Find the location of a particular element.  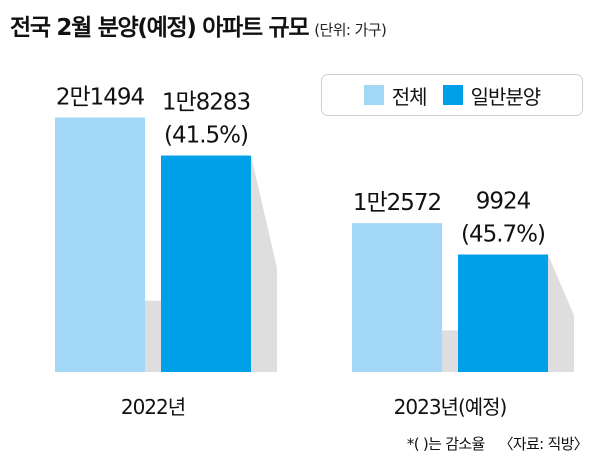

legend-item-total: 전체 is located at coordinates (395, 95).